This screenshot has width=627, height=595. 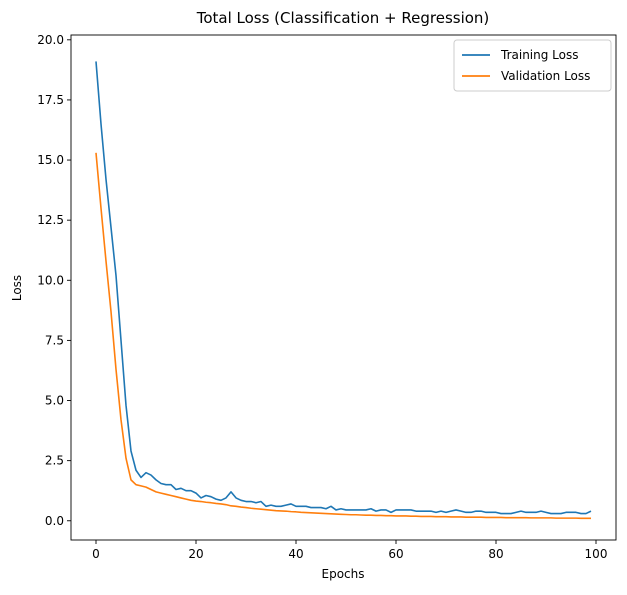 What do you see at coordinates (295, 554) in the screenshot?
I see `x-tick-label: 40` at bounding box center [295, 554].